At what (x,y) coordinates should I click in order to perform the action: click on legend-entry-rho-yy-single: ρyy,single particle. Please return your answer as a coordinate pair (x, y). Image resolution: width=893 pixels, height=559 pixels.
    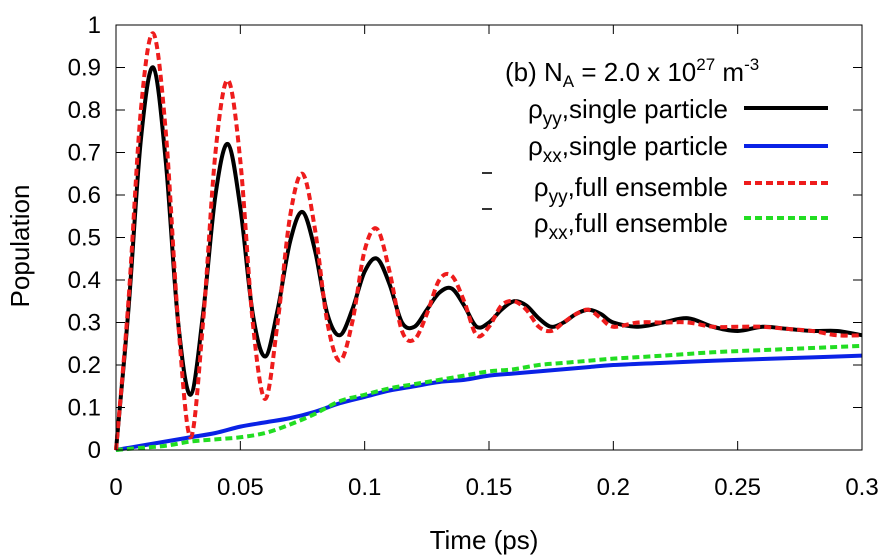
    Looking at the image, I should click on (678, 112).